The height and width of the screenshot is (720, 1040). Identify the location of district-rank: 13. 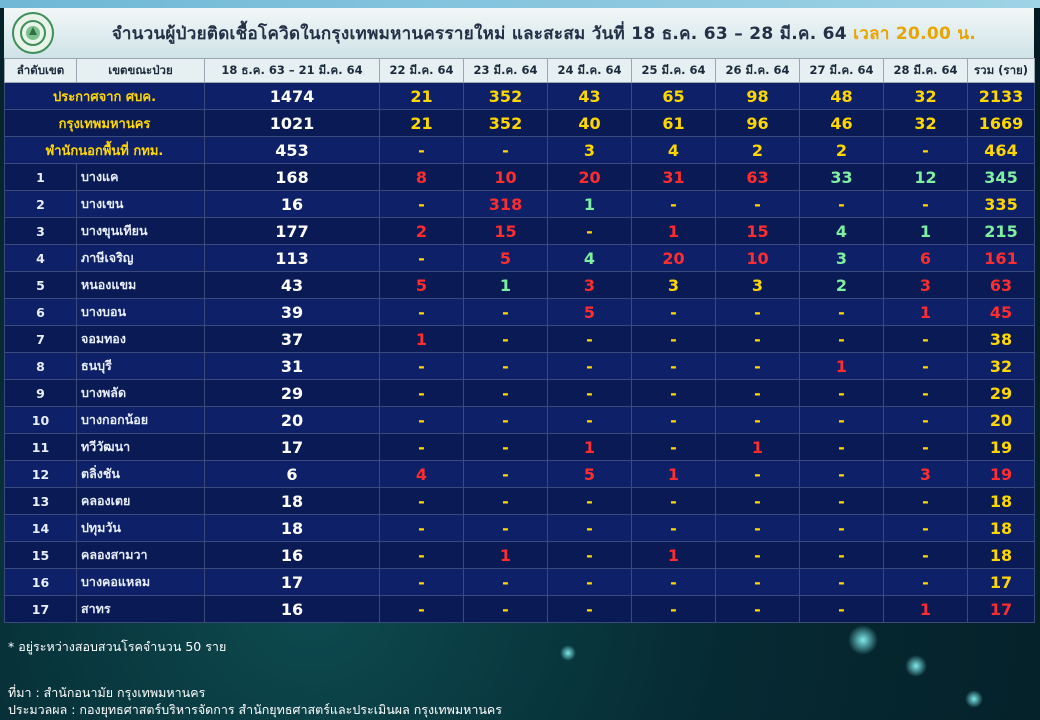
(40, 501).